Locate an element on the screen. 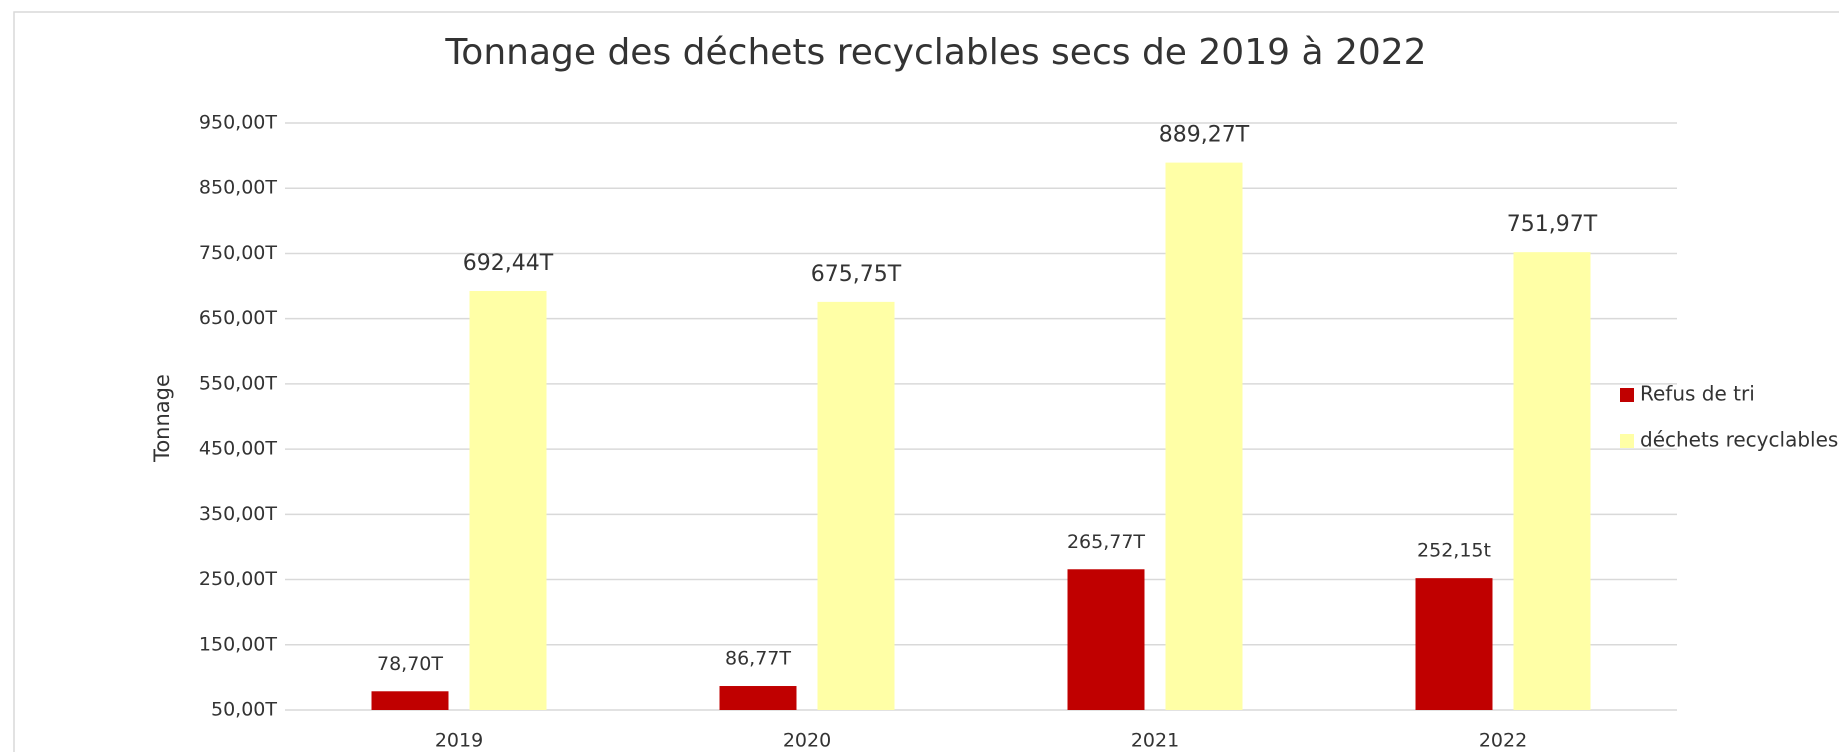 The height and width of the screenshot is (752, 1839). y-tick-label: 850,00T is located at coordinates (238, 188).